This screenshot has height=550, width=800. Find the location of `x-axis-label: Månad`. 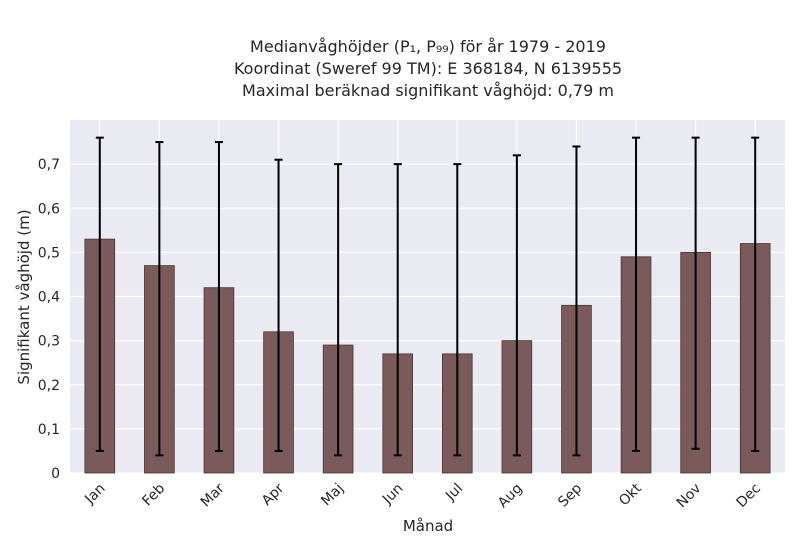

x-axis-label: Månad is located at coordinates (428, 526).